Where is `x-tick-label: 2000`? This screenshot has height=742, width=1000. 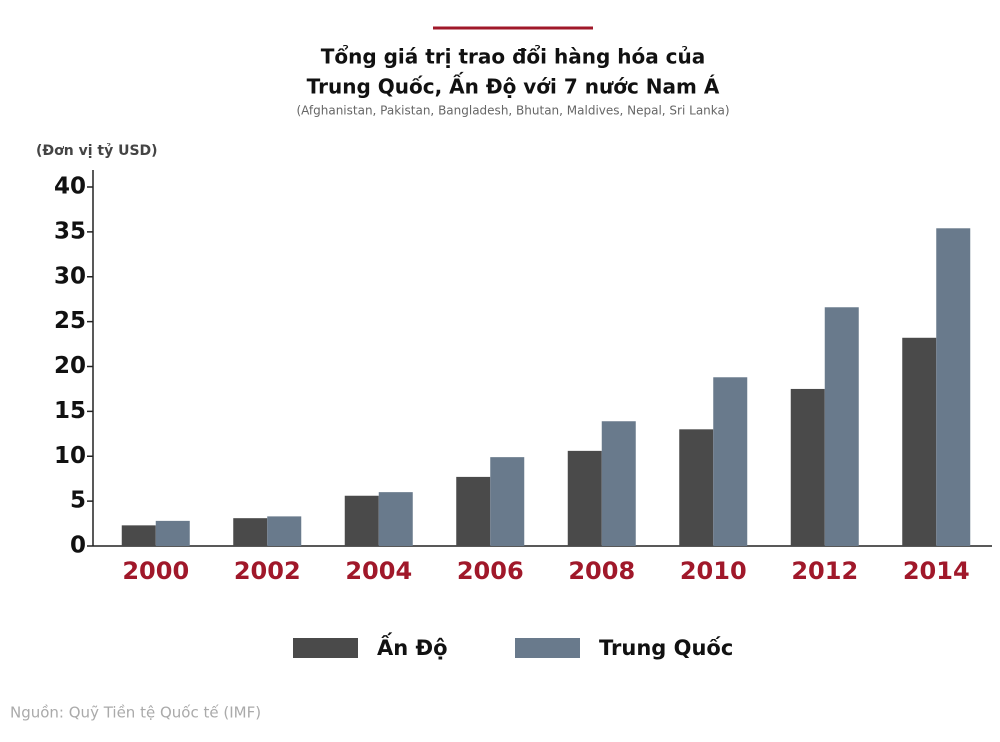 x-tick-label: 2000 is located at coordinates (155, 571).